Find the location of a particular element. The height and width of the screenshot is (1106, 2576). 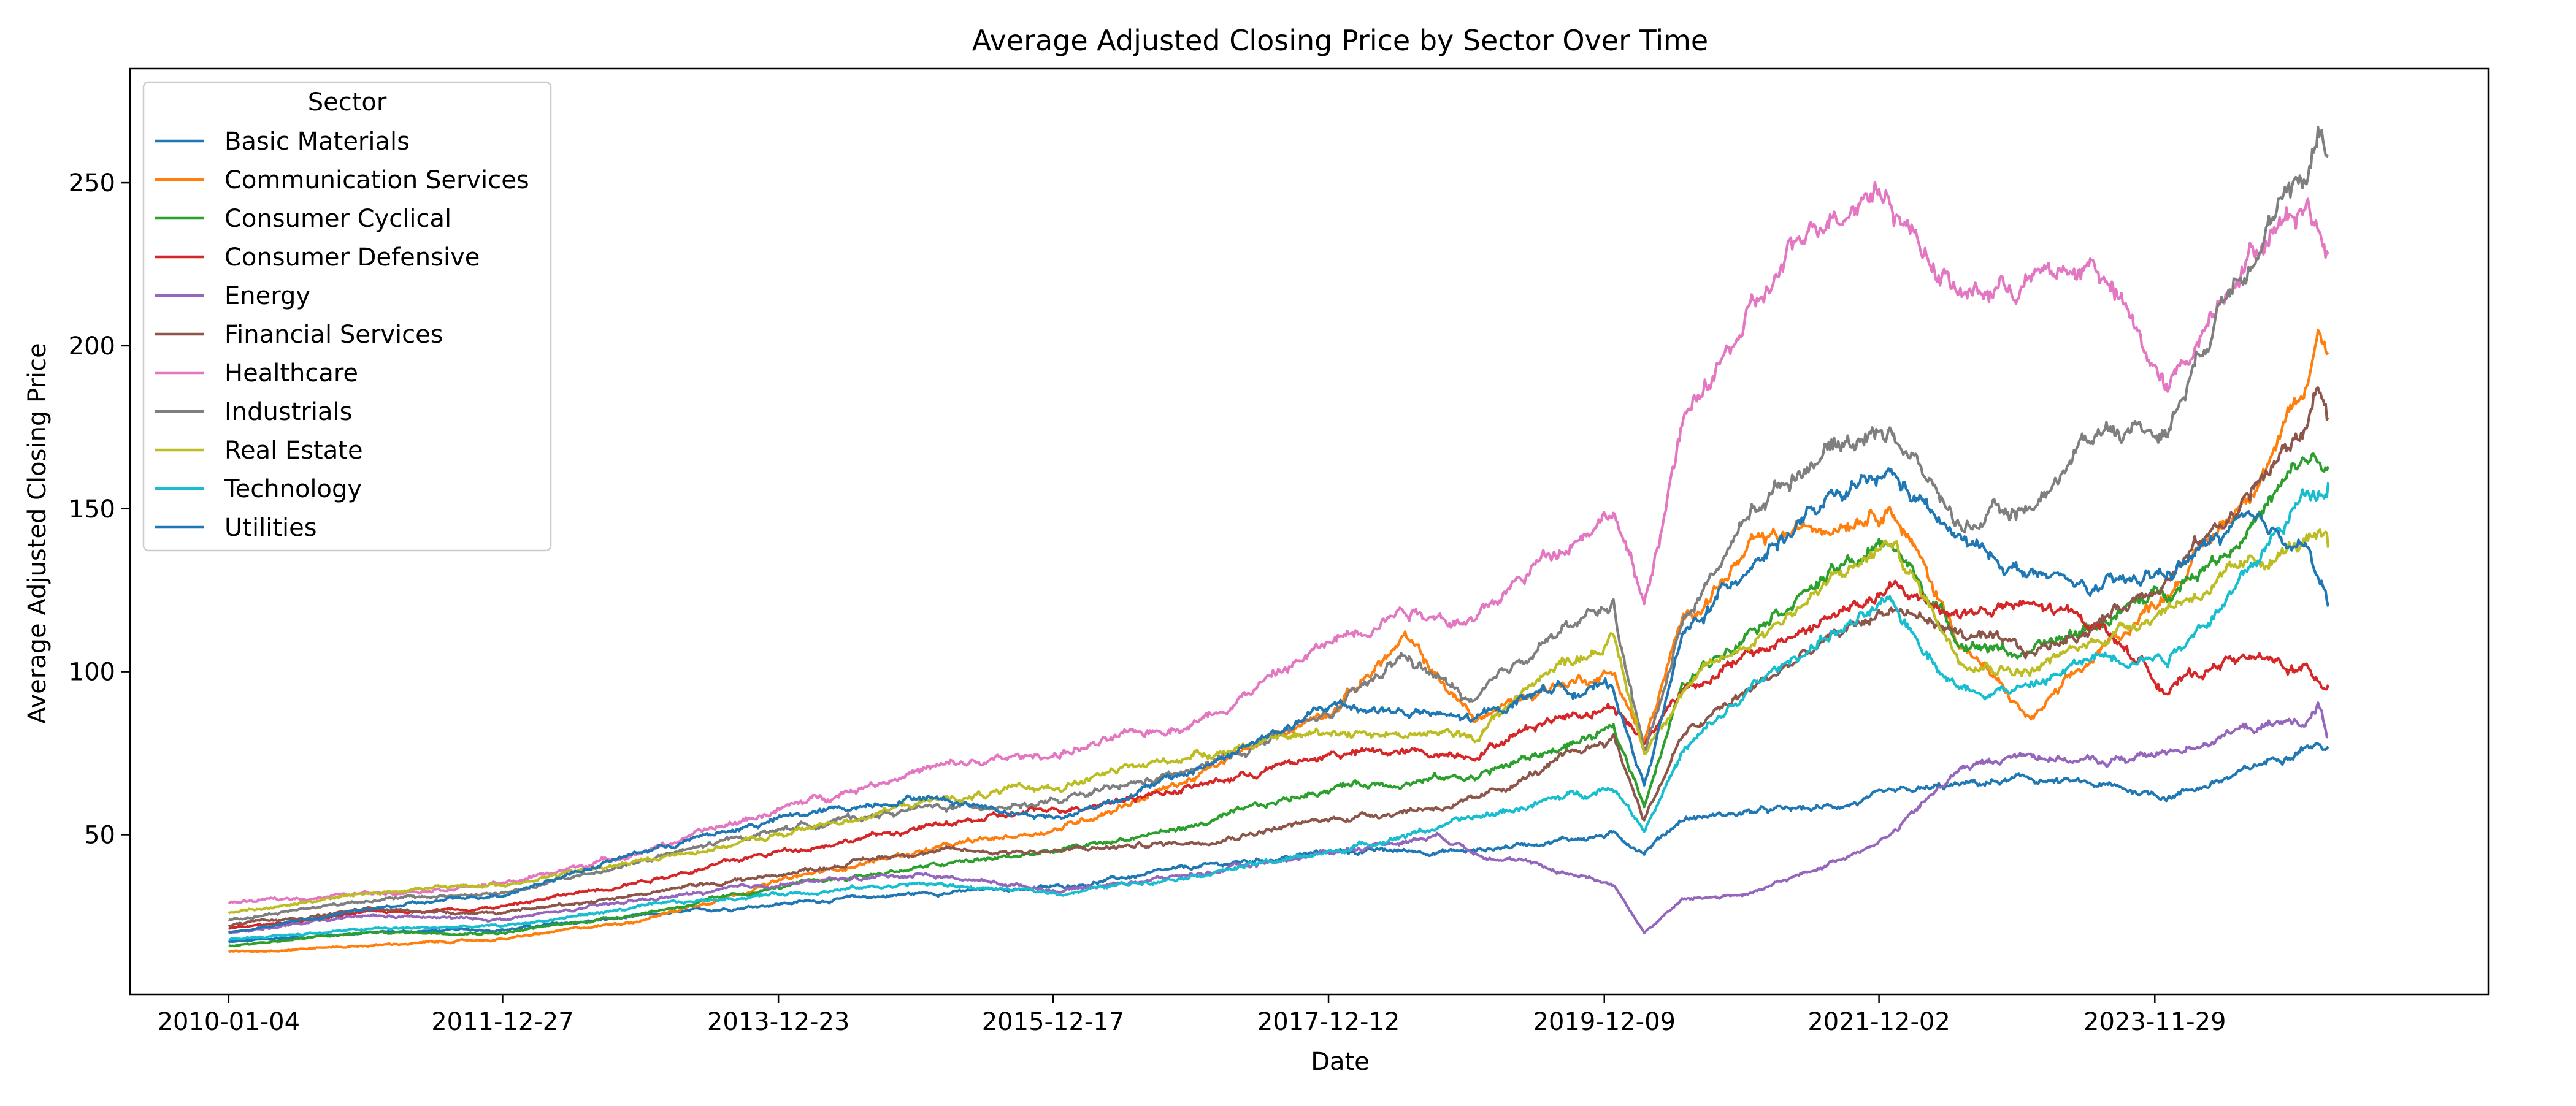

legend-label-consumer-cyclical: Consumer Cyclical is located at coordinates (337, 219).